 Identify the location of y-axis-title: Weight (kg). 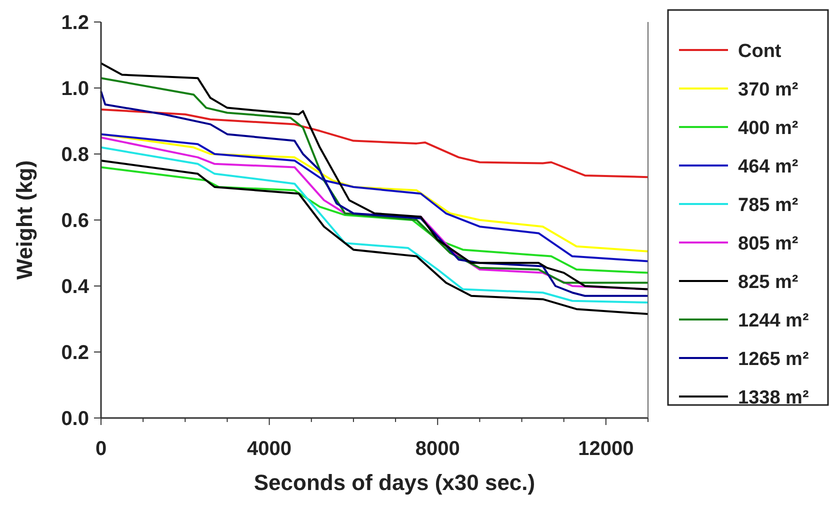
(24, 220).